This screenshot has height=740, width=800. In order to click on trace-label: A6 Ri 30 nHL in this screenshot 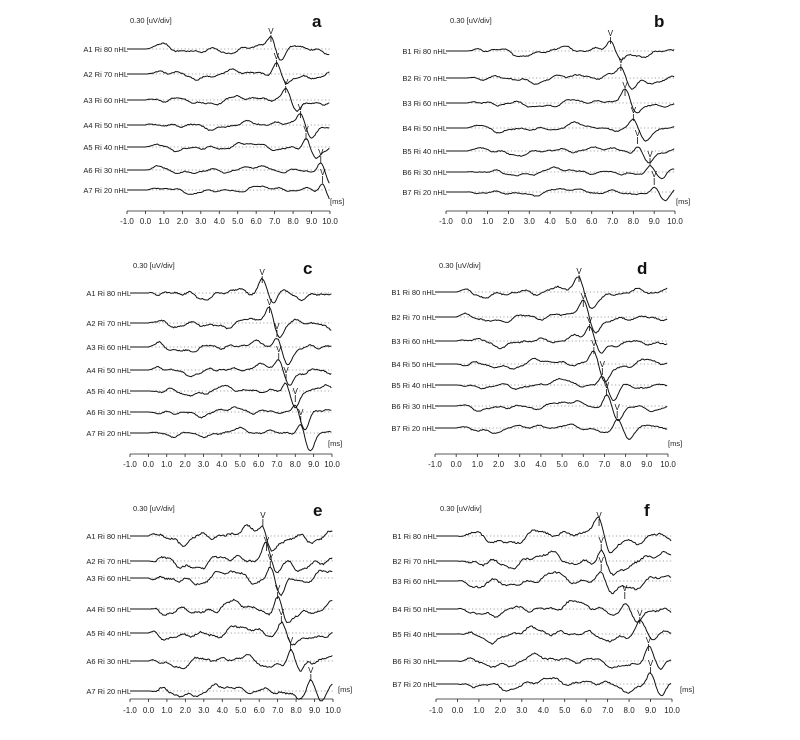, I will do `click(108, 661)`.